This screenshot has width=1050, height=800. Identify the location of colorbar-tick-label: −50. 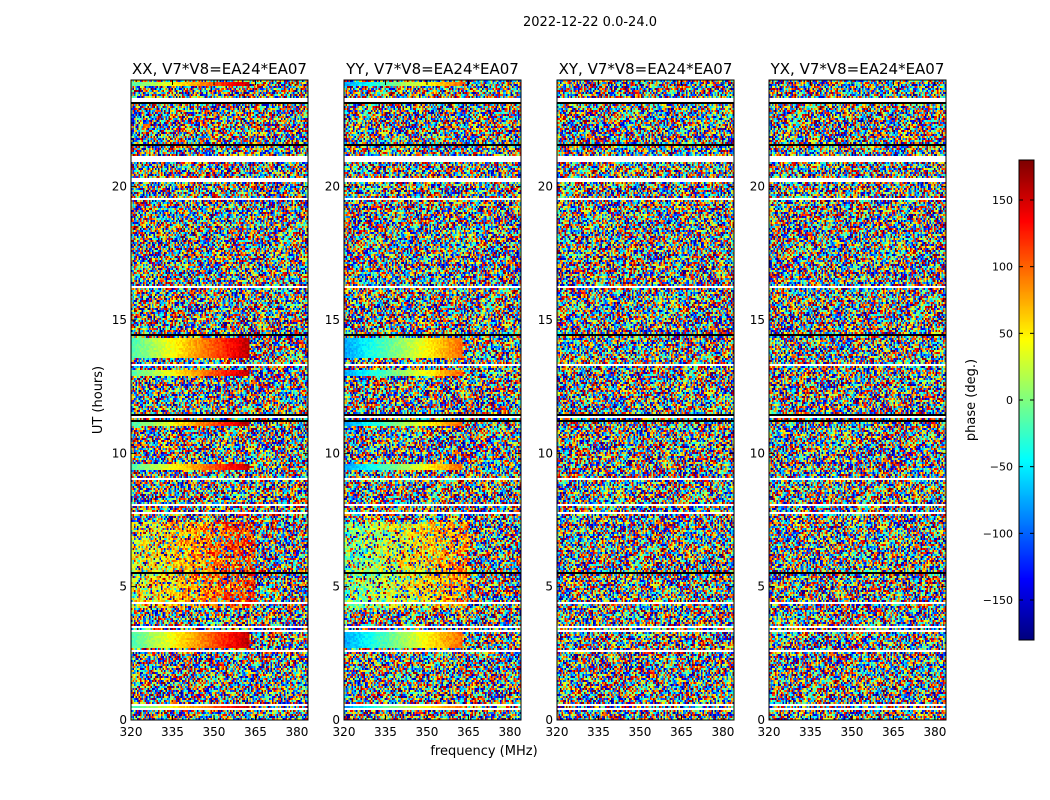
(1001, 467).